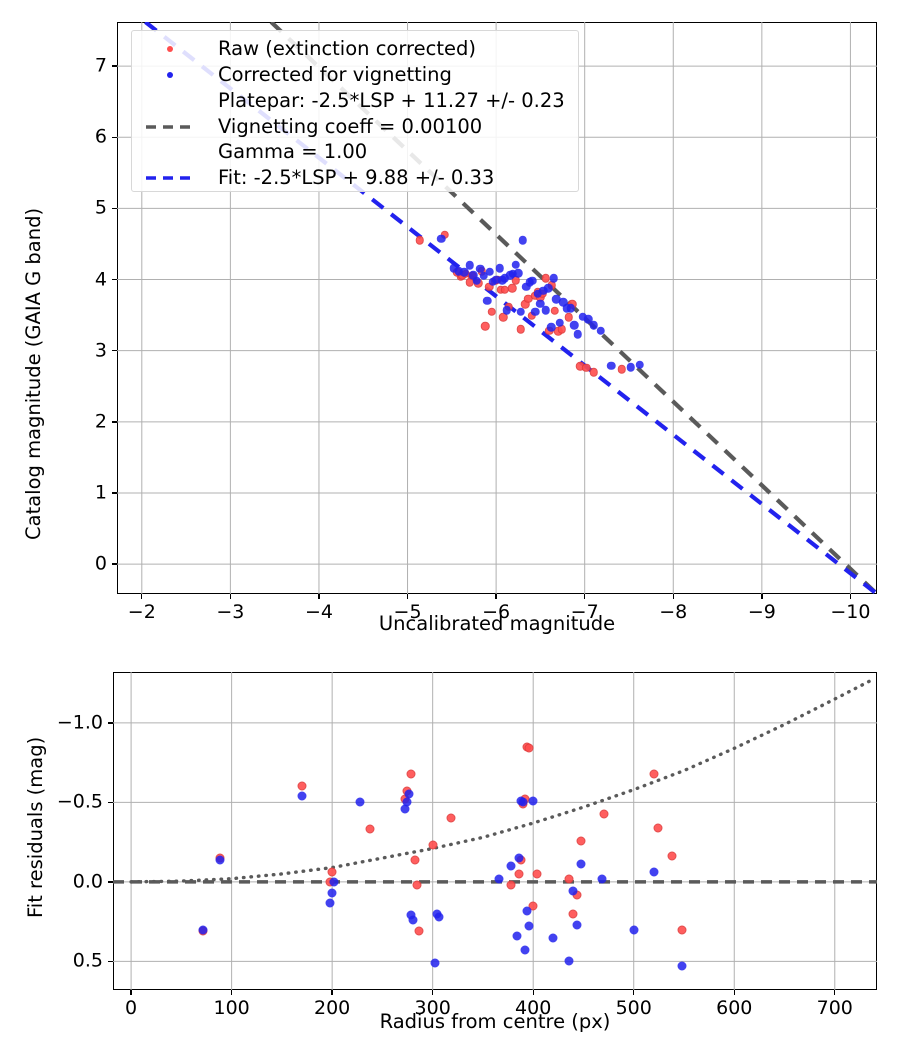  Describe the element at coordinates (141, 612) in the screenshot. I see `x-tick-label: −2` at that location.